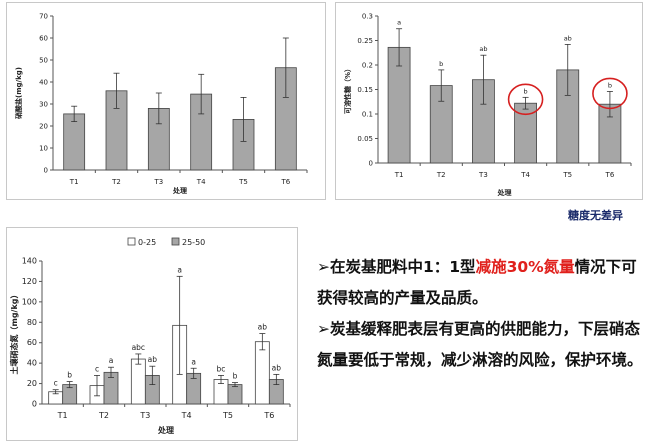 The height and width of the screenshot is (444, 649). What do you see at coordinates (477, 282) in the screenshot?
I see `note-1-text-end: 情况下可获得较高的产量及品质。` at bounding box center [477, 282].